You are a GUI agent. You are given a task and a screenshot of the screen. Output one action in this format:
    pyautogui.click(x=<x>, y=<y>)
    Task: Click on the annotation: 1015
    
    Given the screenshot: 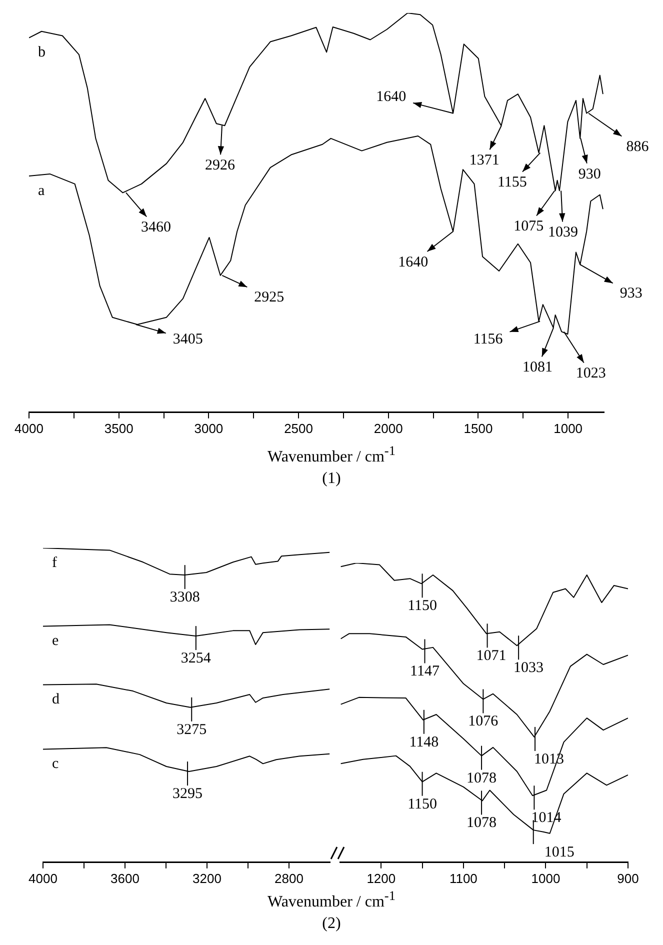 What is the action you would take?
    pyautogui.click(x=559, y=852)
    